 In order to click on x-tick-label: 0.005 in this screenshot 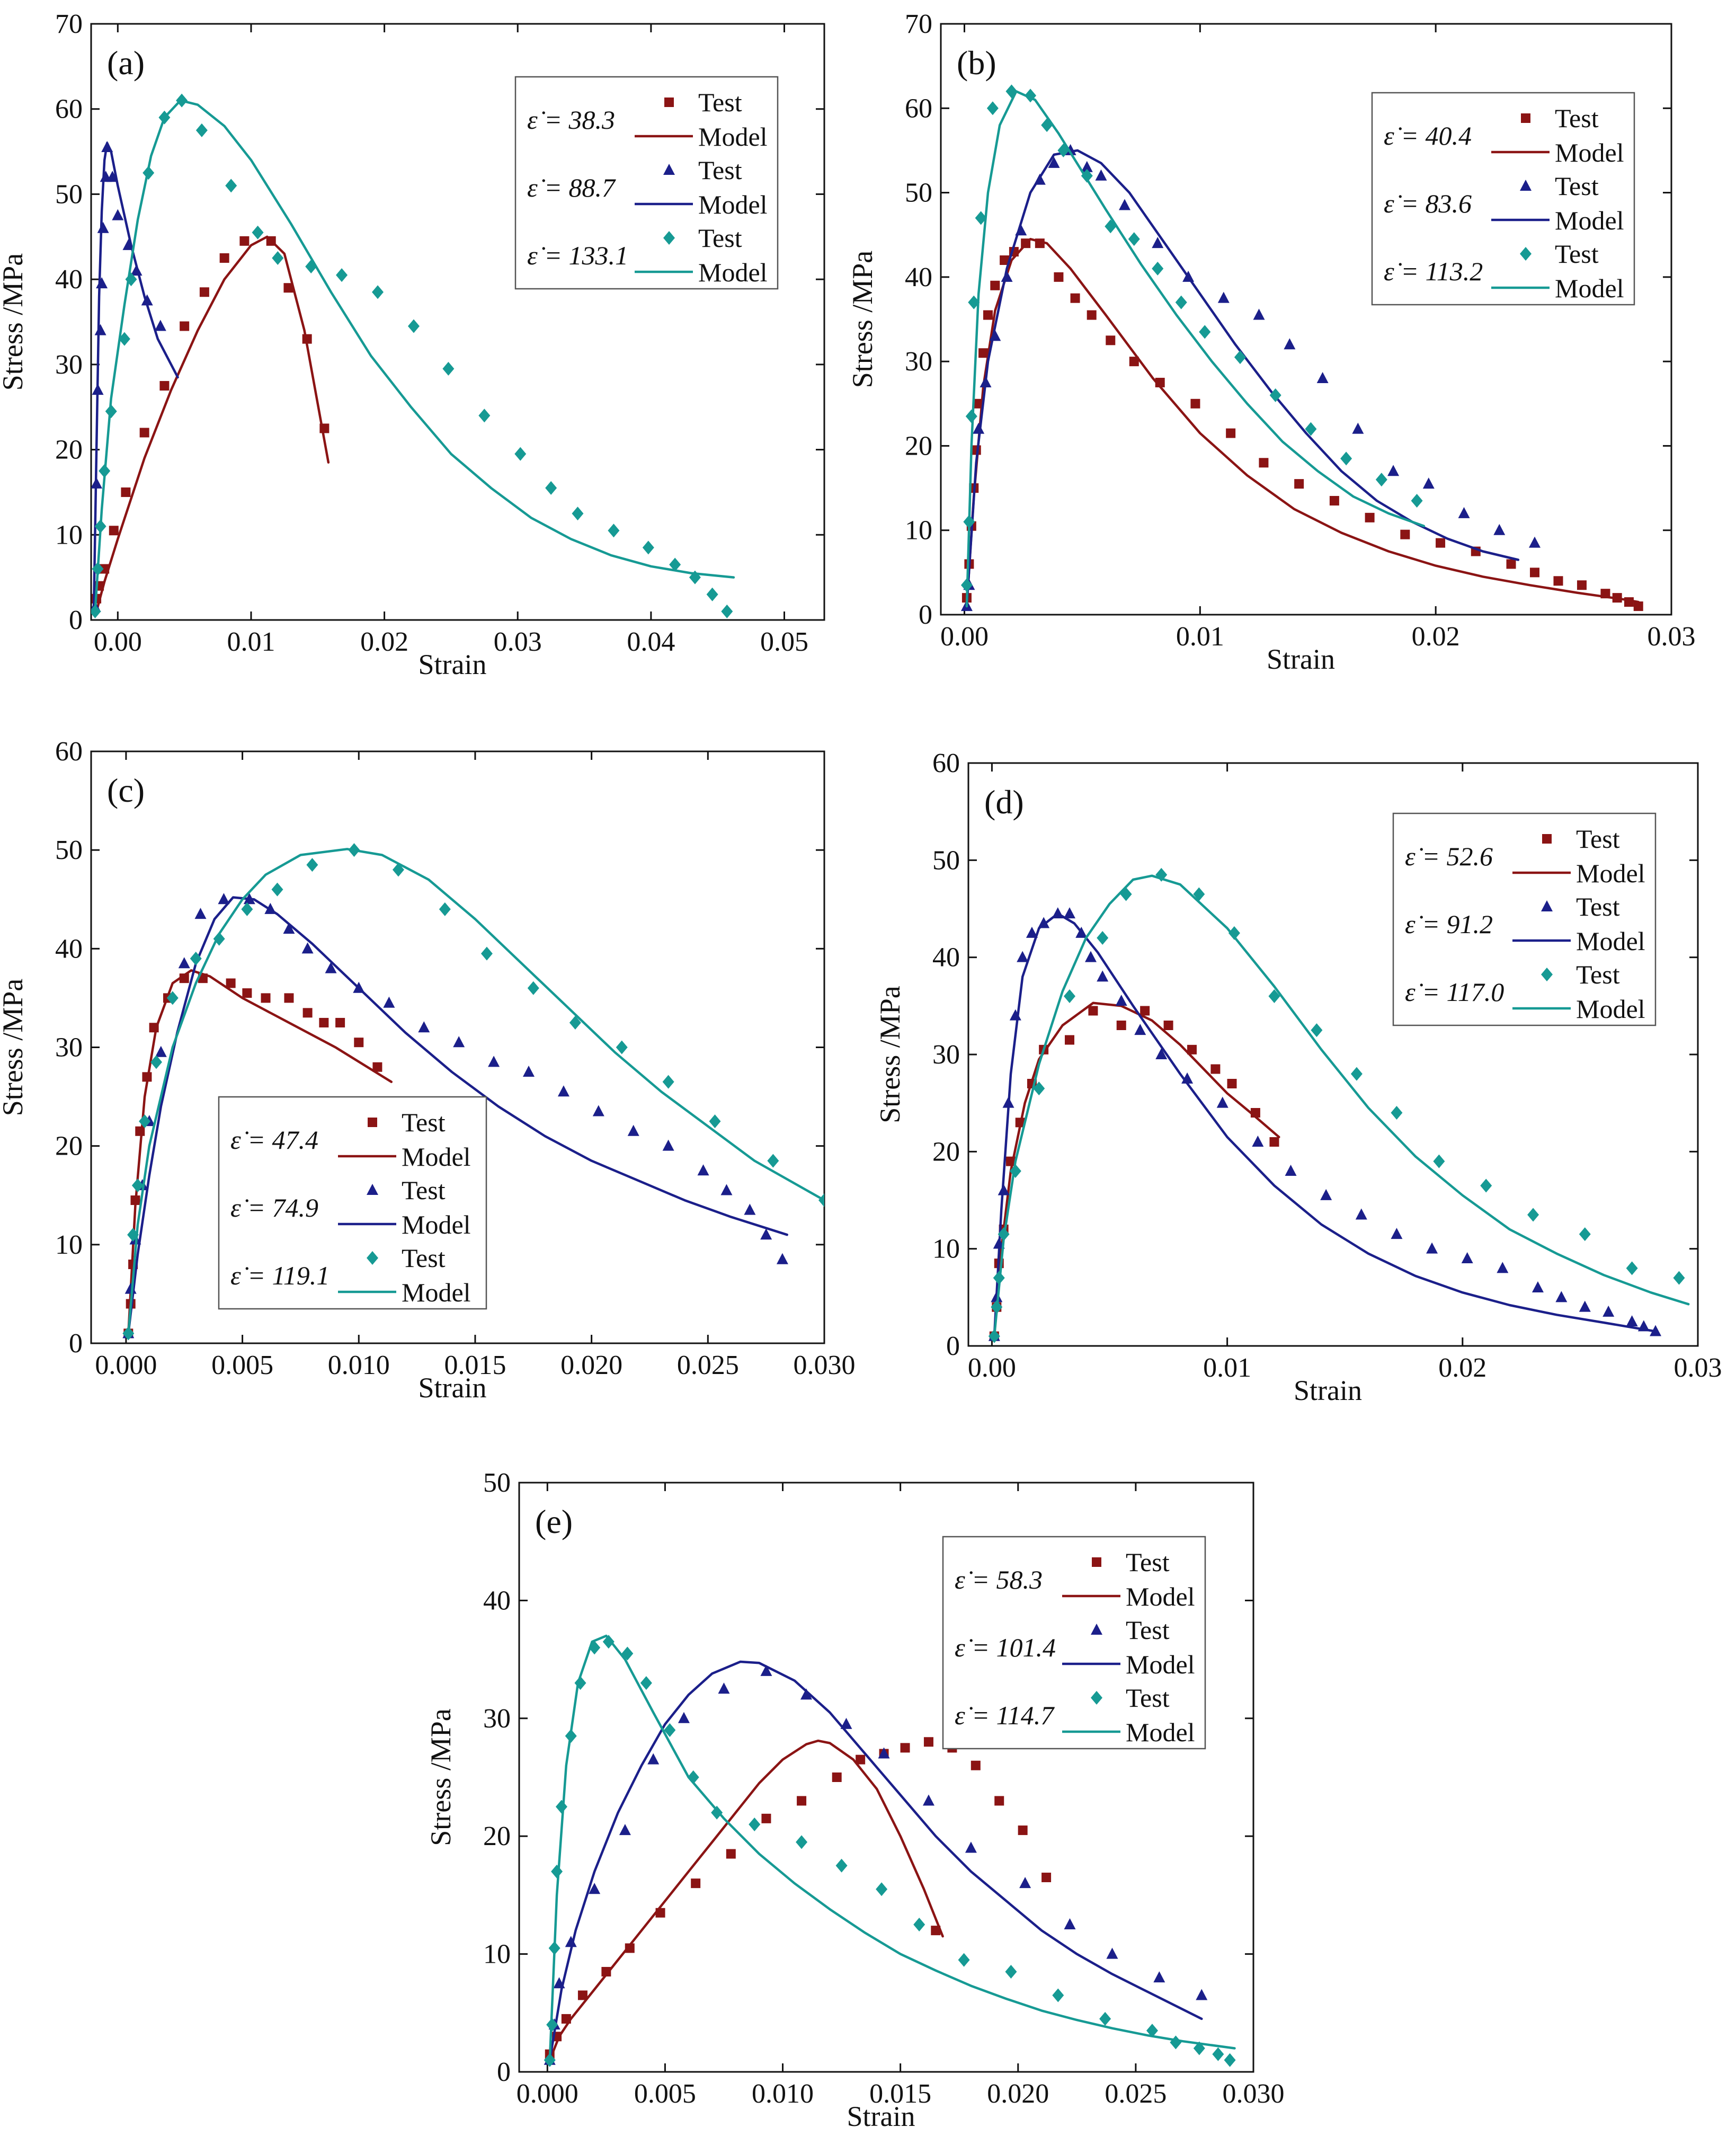, I will do `click(242, 1365)`.